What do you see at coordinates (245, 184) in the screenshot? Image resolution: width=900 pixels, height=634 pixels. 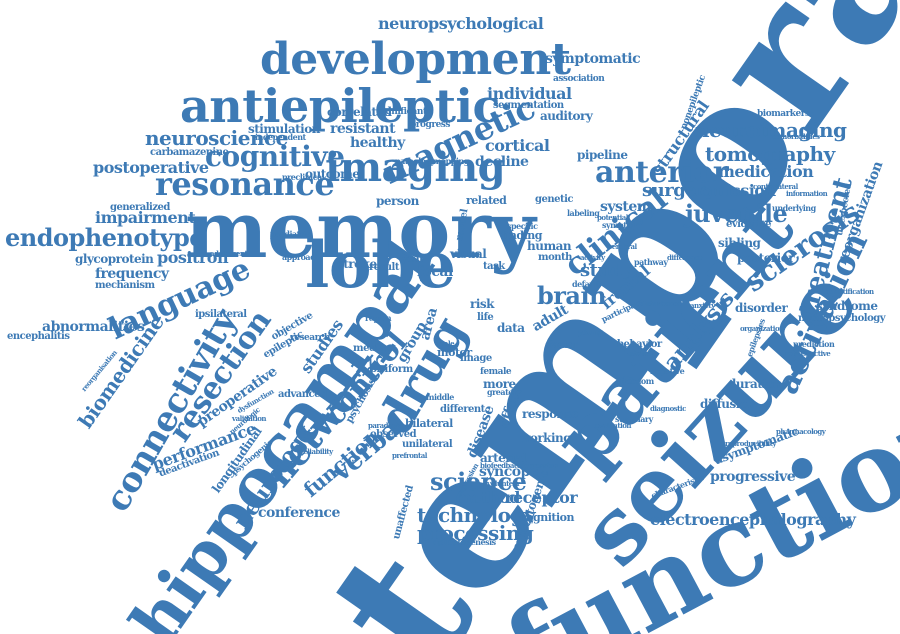 I see `word-resonance: resonance` at bounding box center [245, 184].